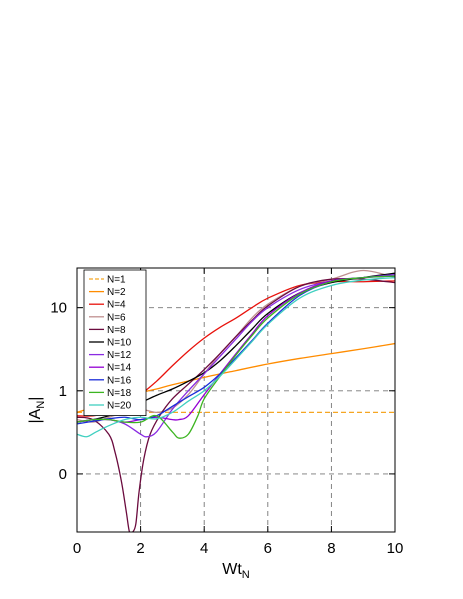 This screenshot has height=599, width=463. Describe the element at coordinates (116, 317) in the screenshot. I see `legend-label: N=6` at that location.